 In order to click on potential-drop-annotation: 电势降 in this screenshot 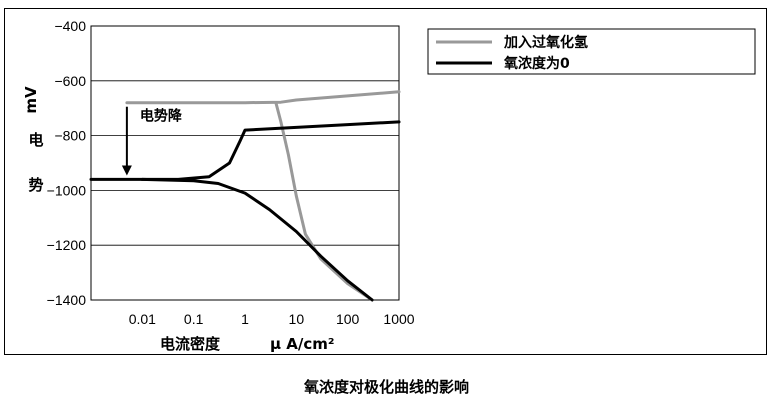, I will do `click(152, 141)`.